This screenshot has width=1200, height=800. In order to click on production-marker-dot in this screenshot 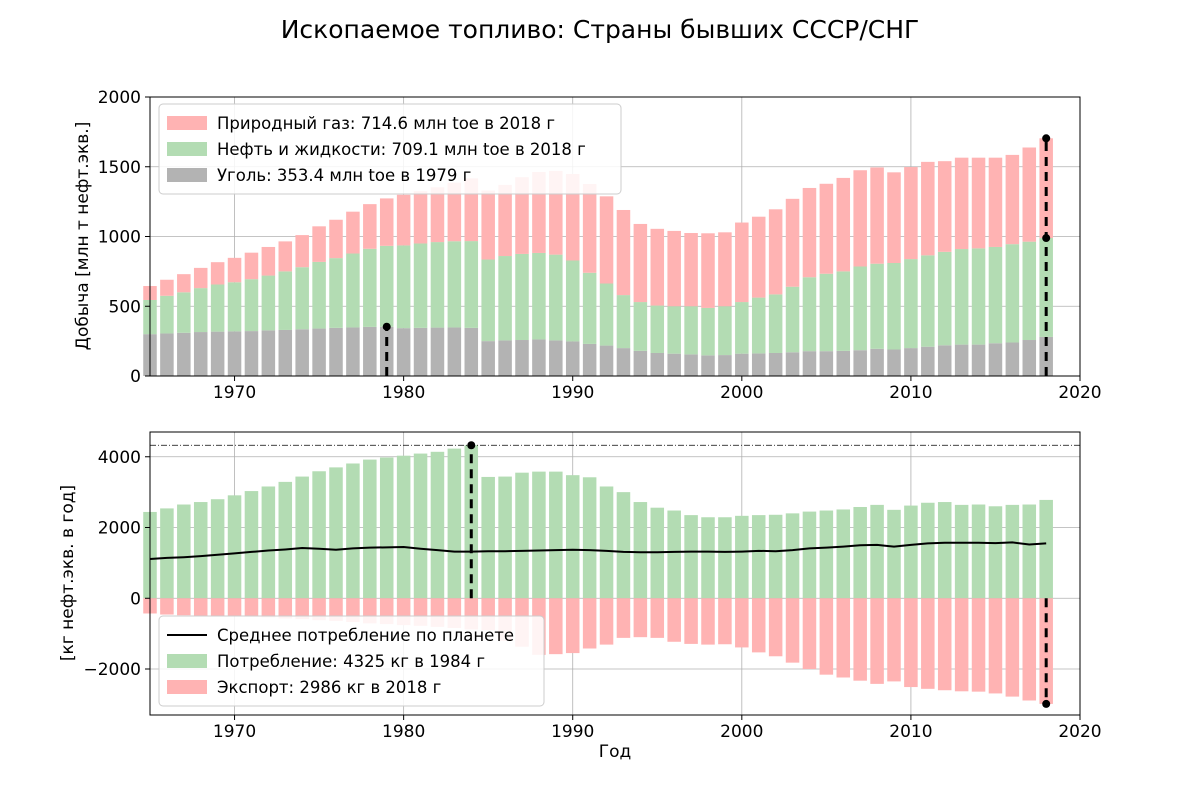, I will do `click(386, 326)`.